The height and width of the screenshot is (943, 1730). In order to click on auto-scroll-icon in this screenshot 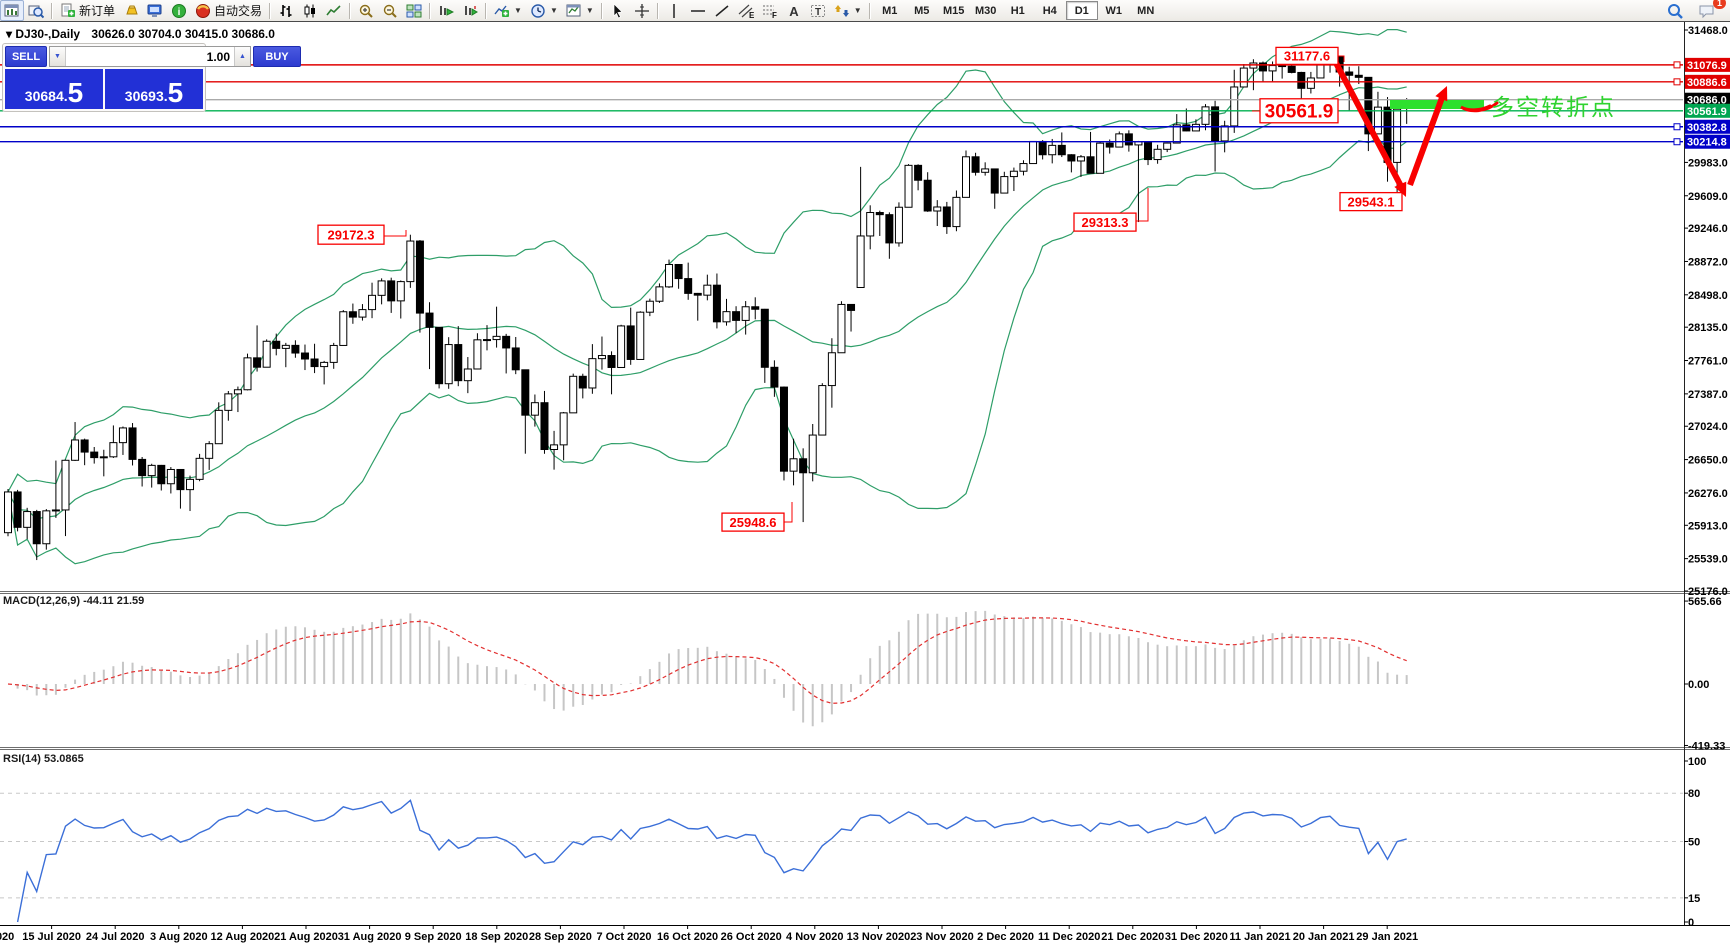, I will do `click(446, 11)`.